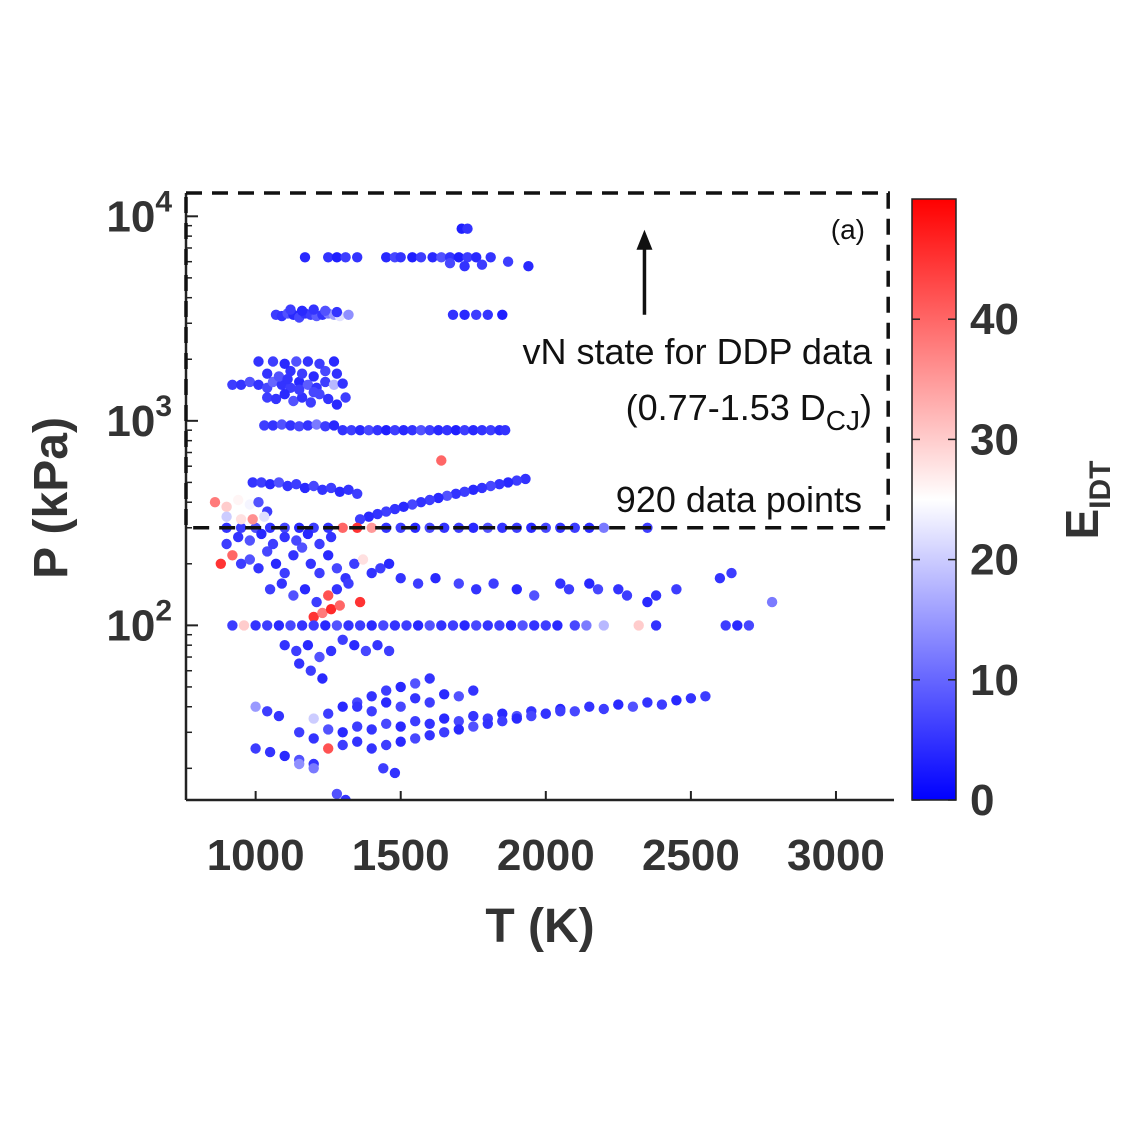 Image resolution: width=1125 pixels, height=1125 pixels. What do you see at coordinates (726, 407) in the screenshot?
I see `annotation-line2-prefix: (0.77-1.53 D` at bounding box center [726, 407].